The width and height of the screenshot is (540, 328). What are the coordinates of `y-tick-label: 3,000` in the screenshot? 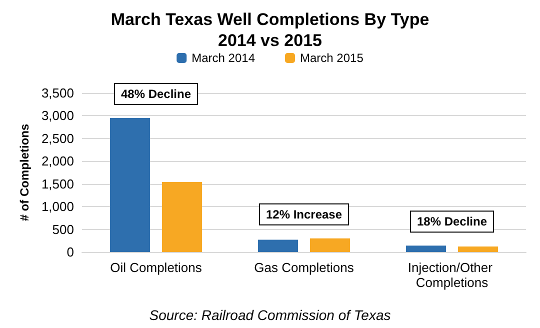 It's located at (57, 116).